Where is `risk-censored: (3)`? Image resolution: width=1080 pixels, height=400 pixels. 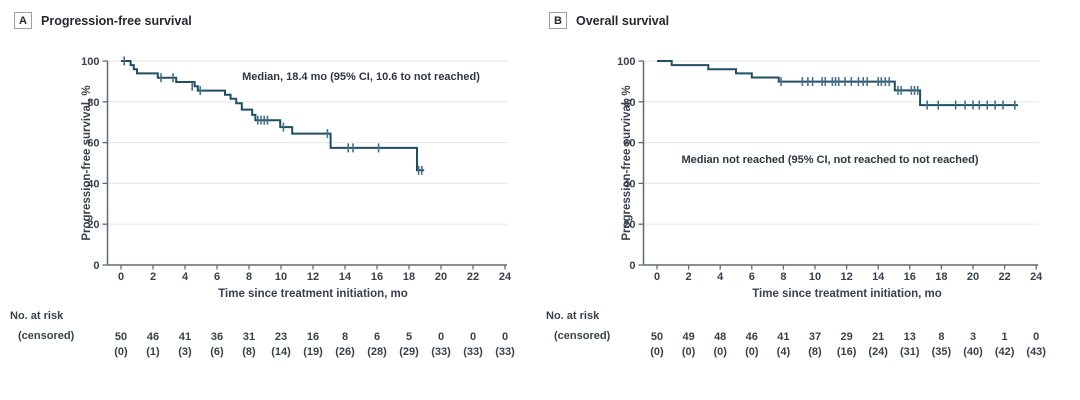
risk-censored: (3) is located at coordinates (185, 352).